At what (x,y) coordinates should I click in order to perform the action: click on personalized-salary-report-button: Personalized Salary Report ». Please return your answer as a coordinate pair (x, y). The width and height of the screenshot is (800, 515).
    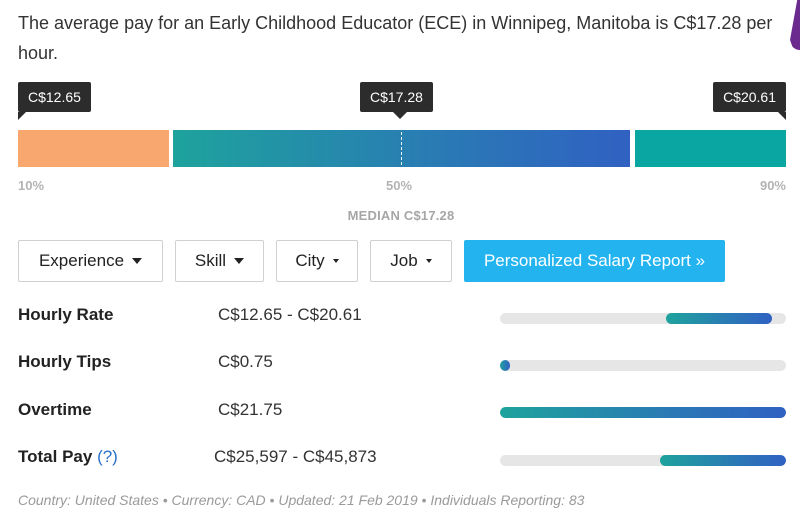
    Looking at the image, I should click on (594, 261).